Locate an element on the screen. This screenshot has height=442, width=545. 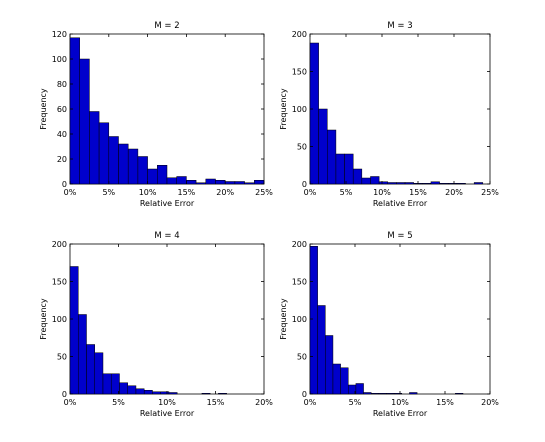
y-tick-label: 60 is located at coordinates (62, 109).